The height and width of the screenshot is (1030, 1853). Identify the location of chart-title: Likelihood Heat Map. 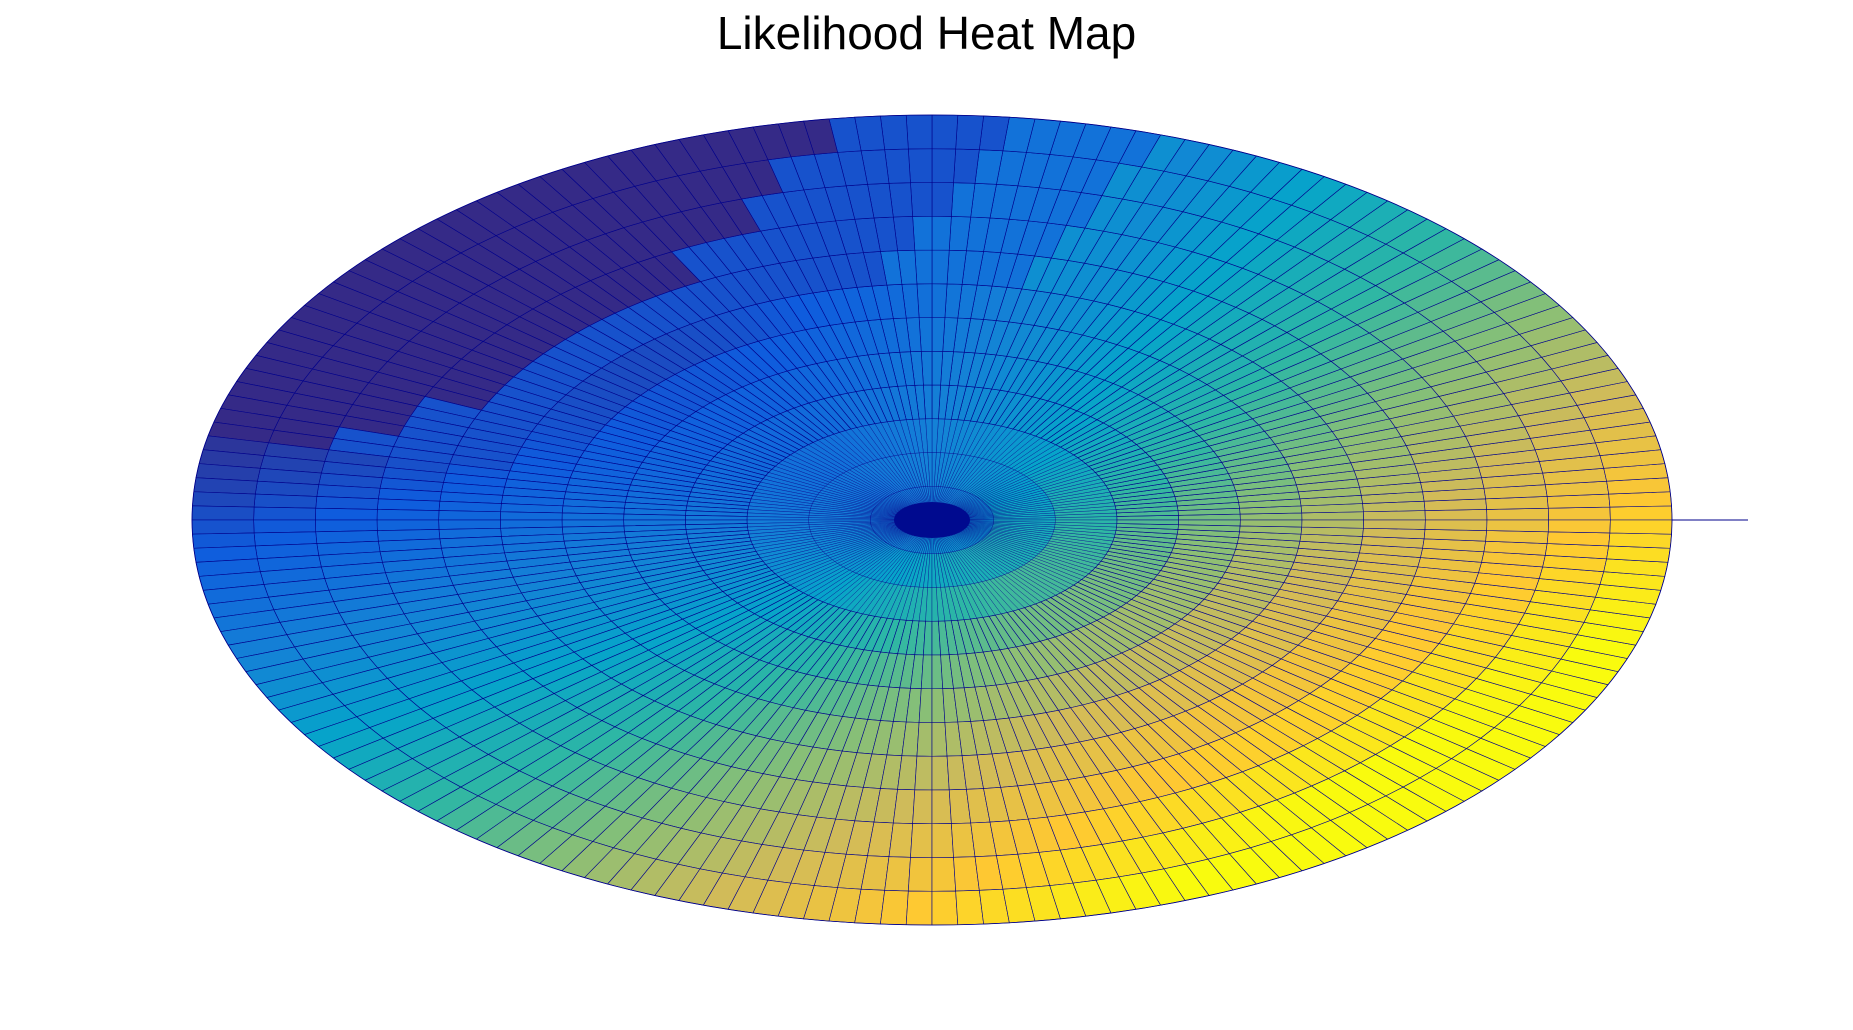
(926, 33).